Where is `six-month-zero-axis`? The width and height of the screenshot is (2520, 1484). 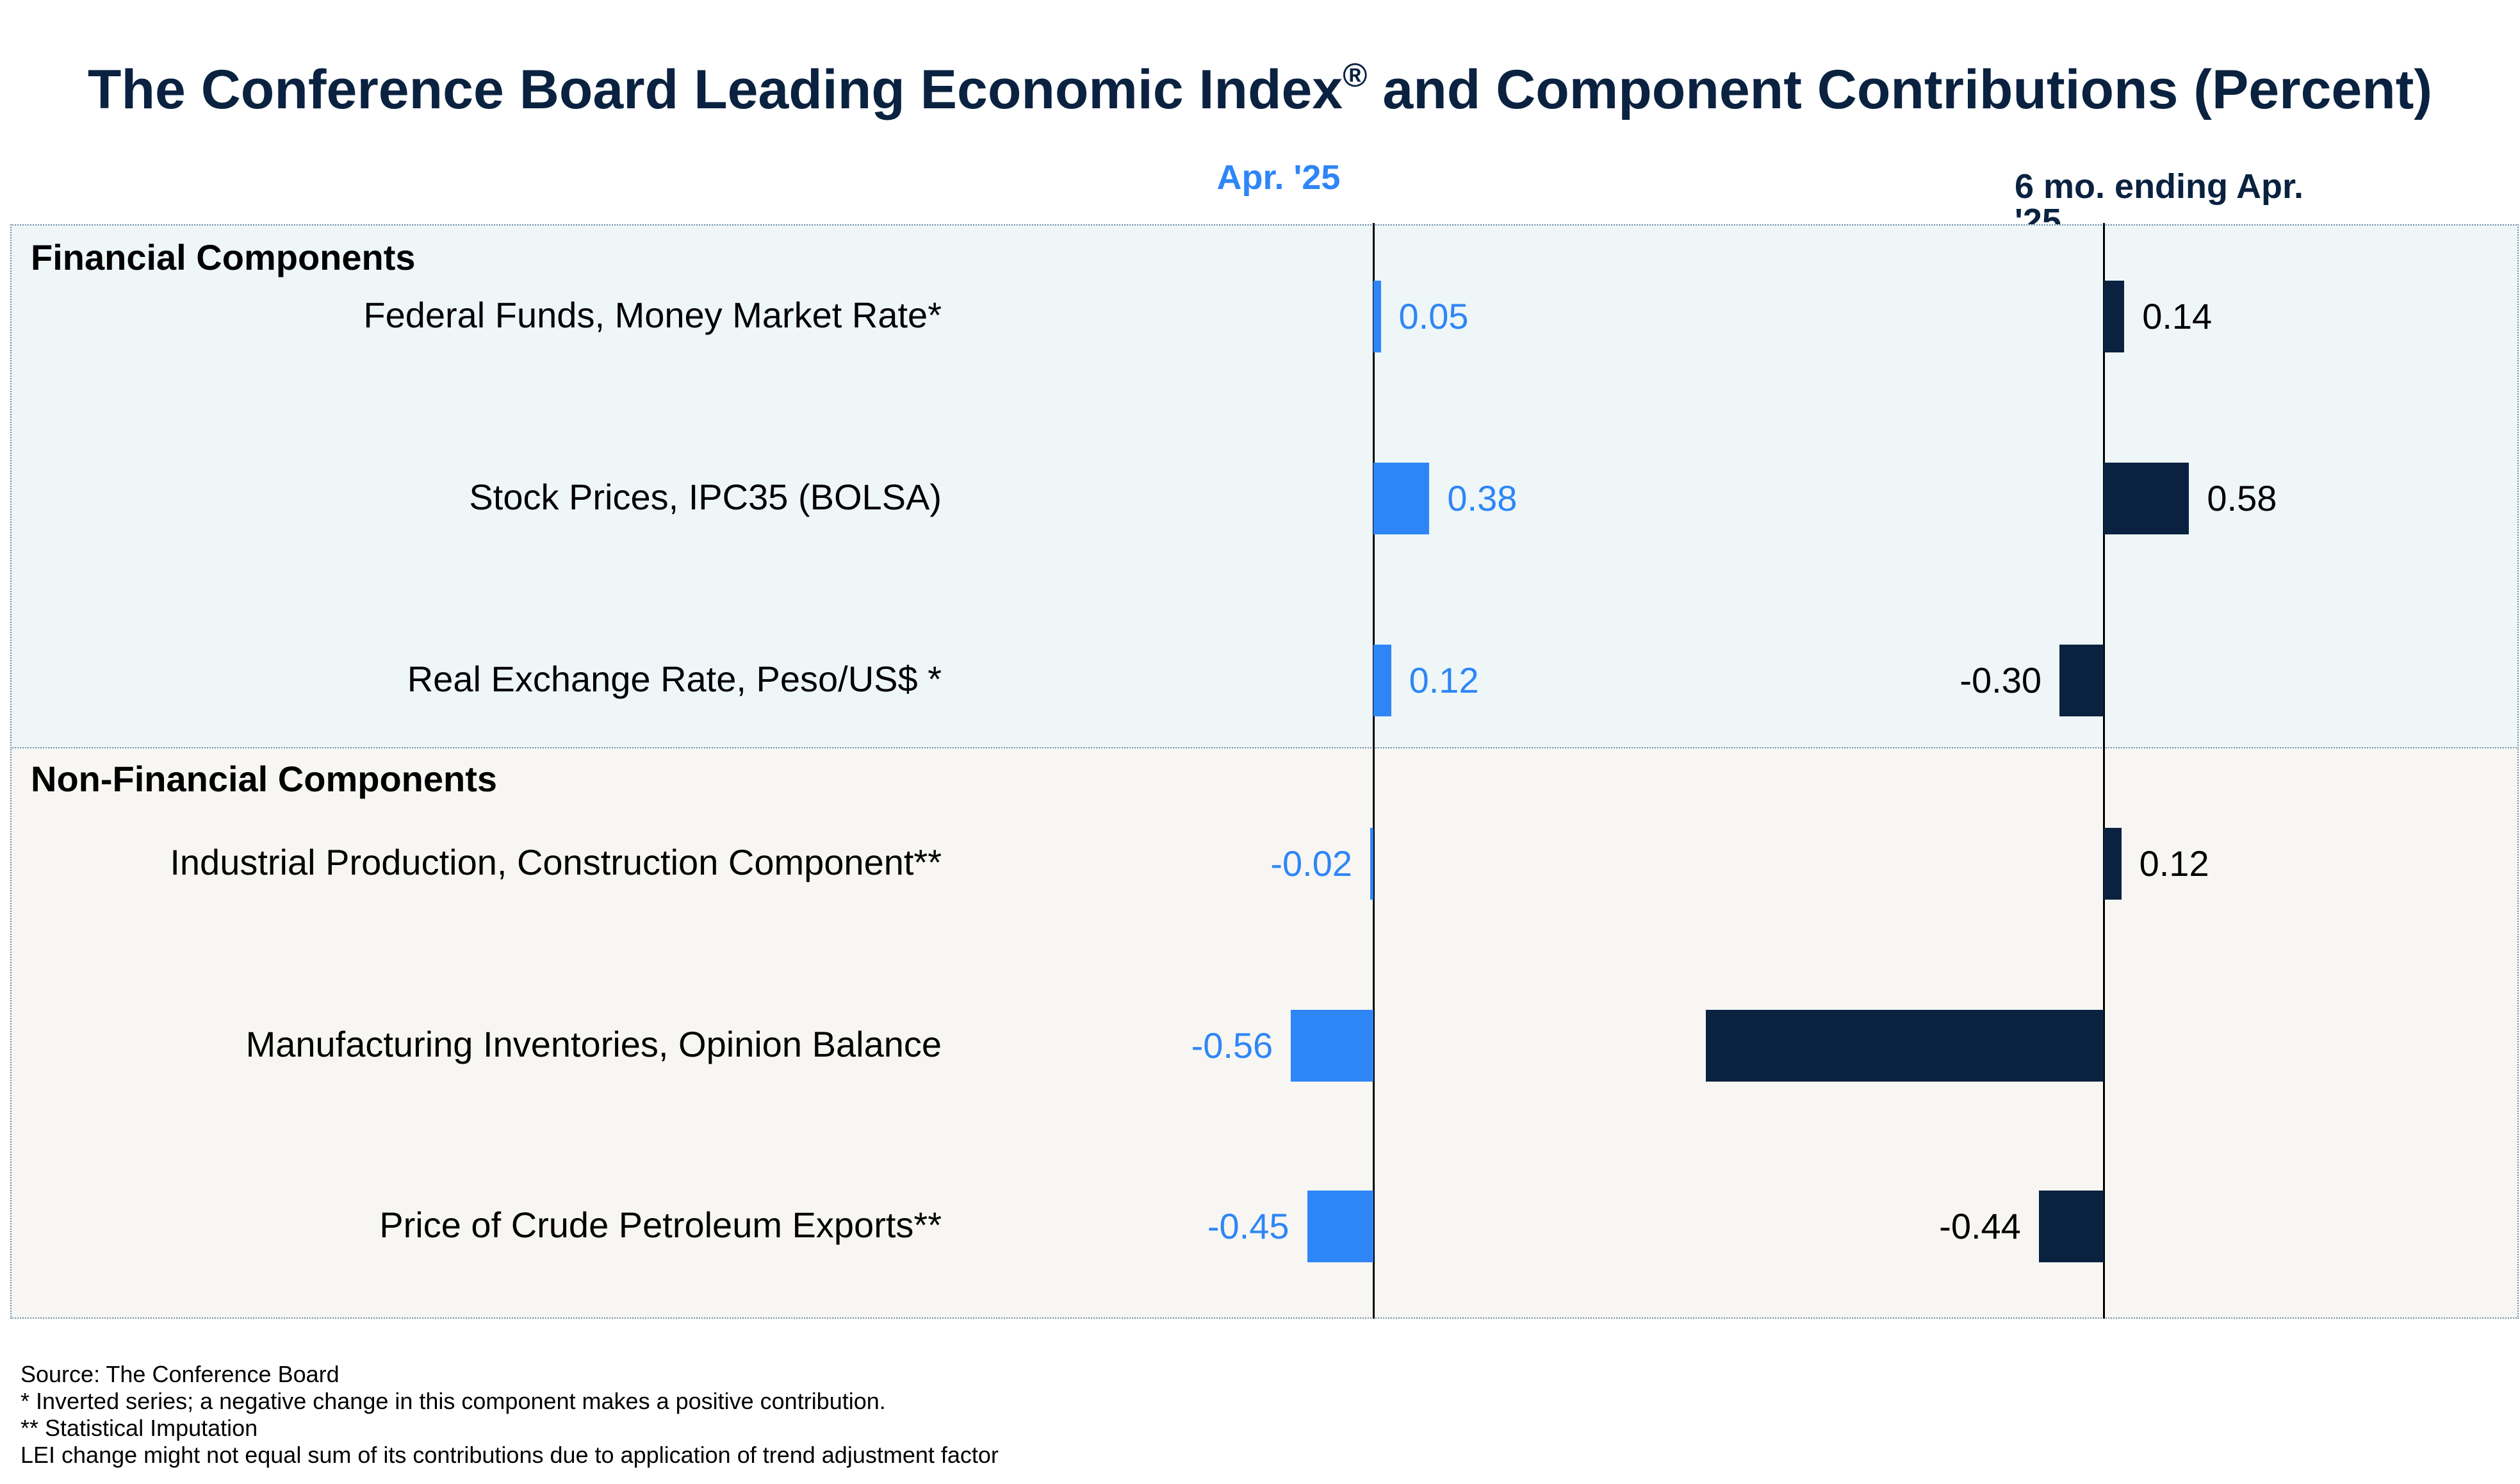
six-month-zero-axis is located at coordinates (2104, 771).